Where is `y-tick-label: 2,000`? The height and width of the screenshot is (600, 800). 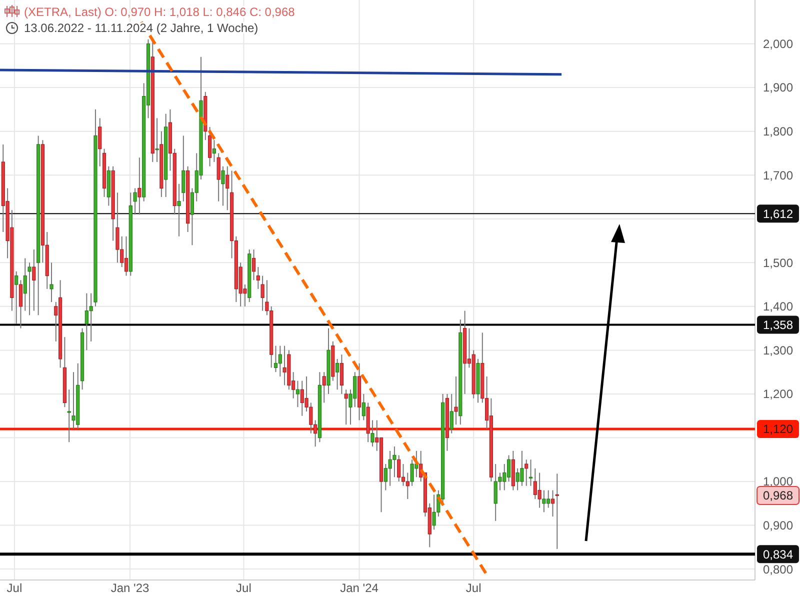
y-tick-label: 2,000 is located at coordinates (778, 43).